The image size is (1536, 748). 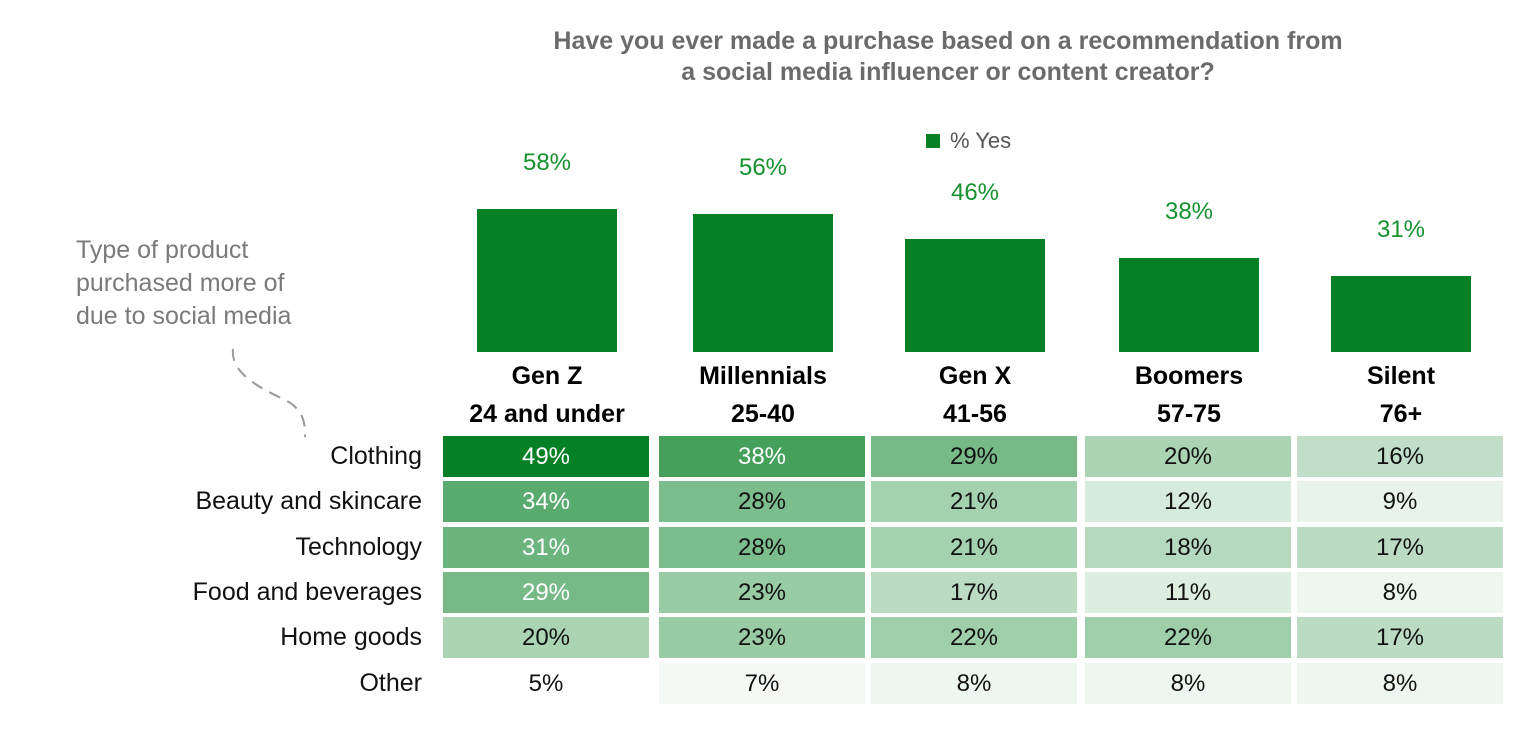 I want to click on bar-value-label: 58%, so click(x=547, y=162).